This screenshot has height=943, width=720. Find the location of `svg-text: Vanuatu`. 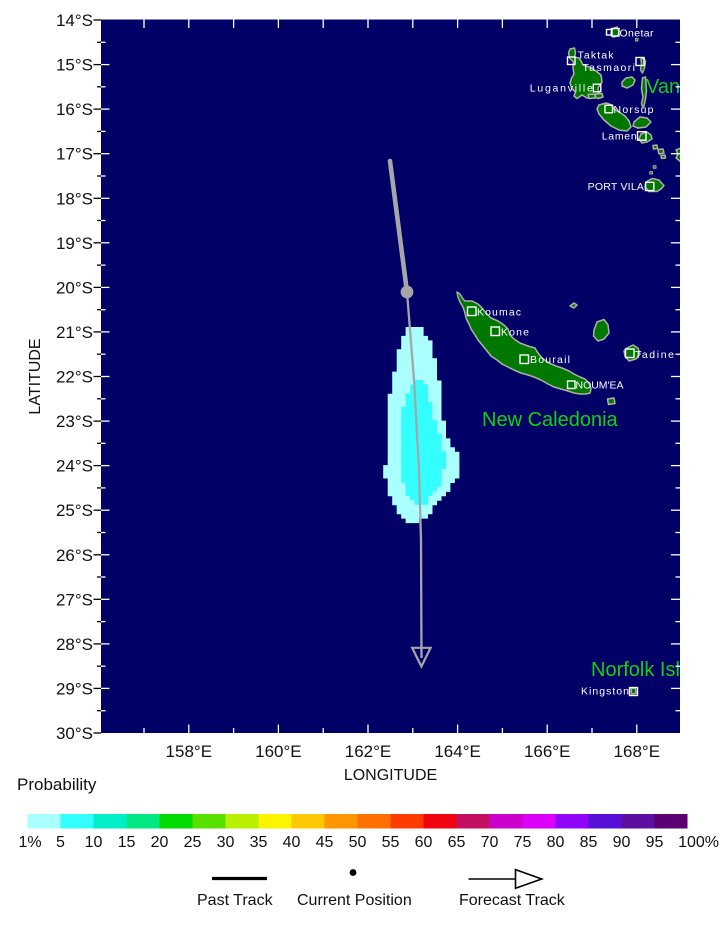

svg-text: Vanuatu is located at coordinates (682, 87).